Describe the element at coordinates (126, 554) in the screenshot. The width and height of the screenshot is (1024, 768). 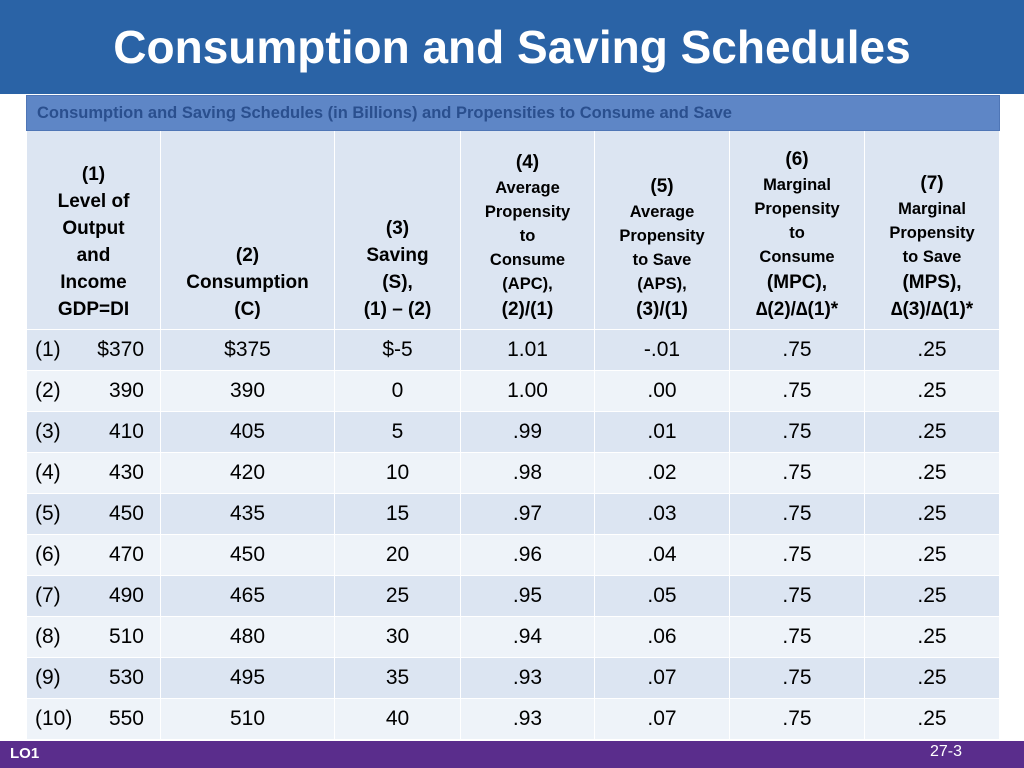
I see `gdp-value: 470` at that location.